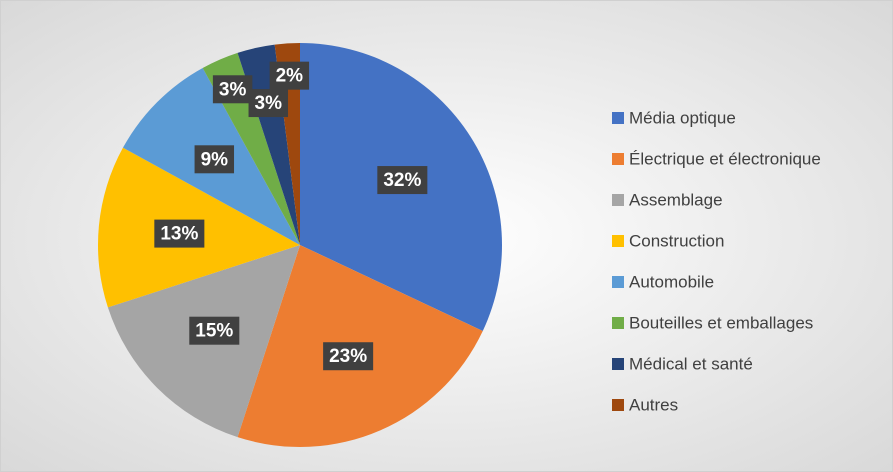  What do you see at coordinates (691, 363) in the screenshot?
I see `legend-label: Médical et santé` at bounding box center [691, 363].